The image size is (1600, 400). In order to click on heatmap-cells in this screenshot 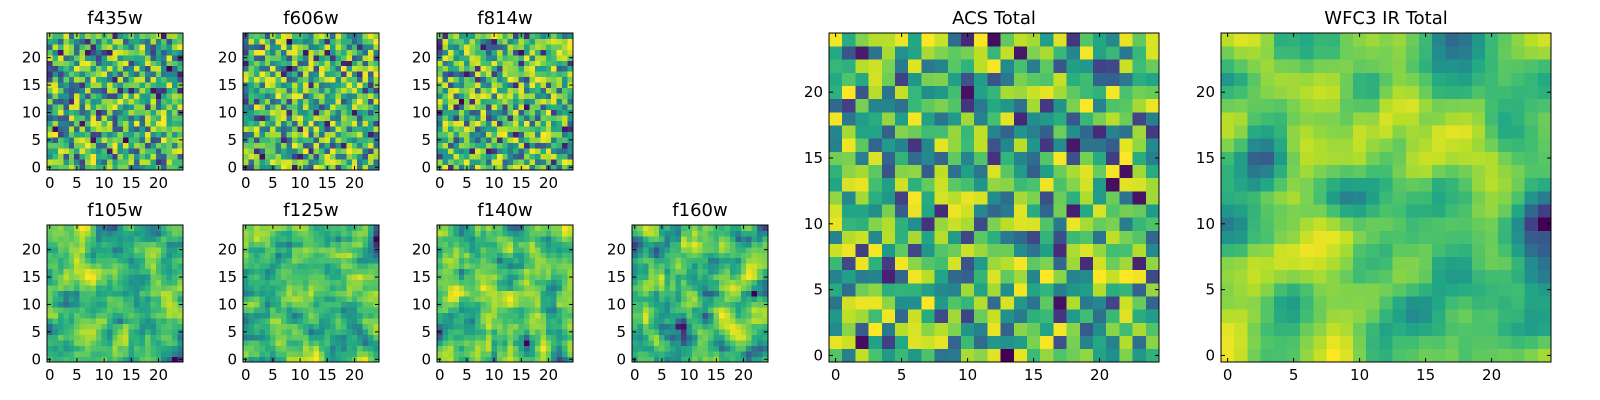, I will do `click(505, 294)`.